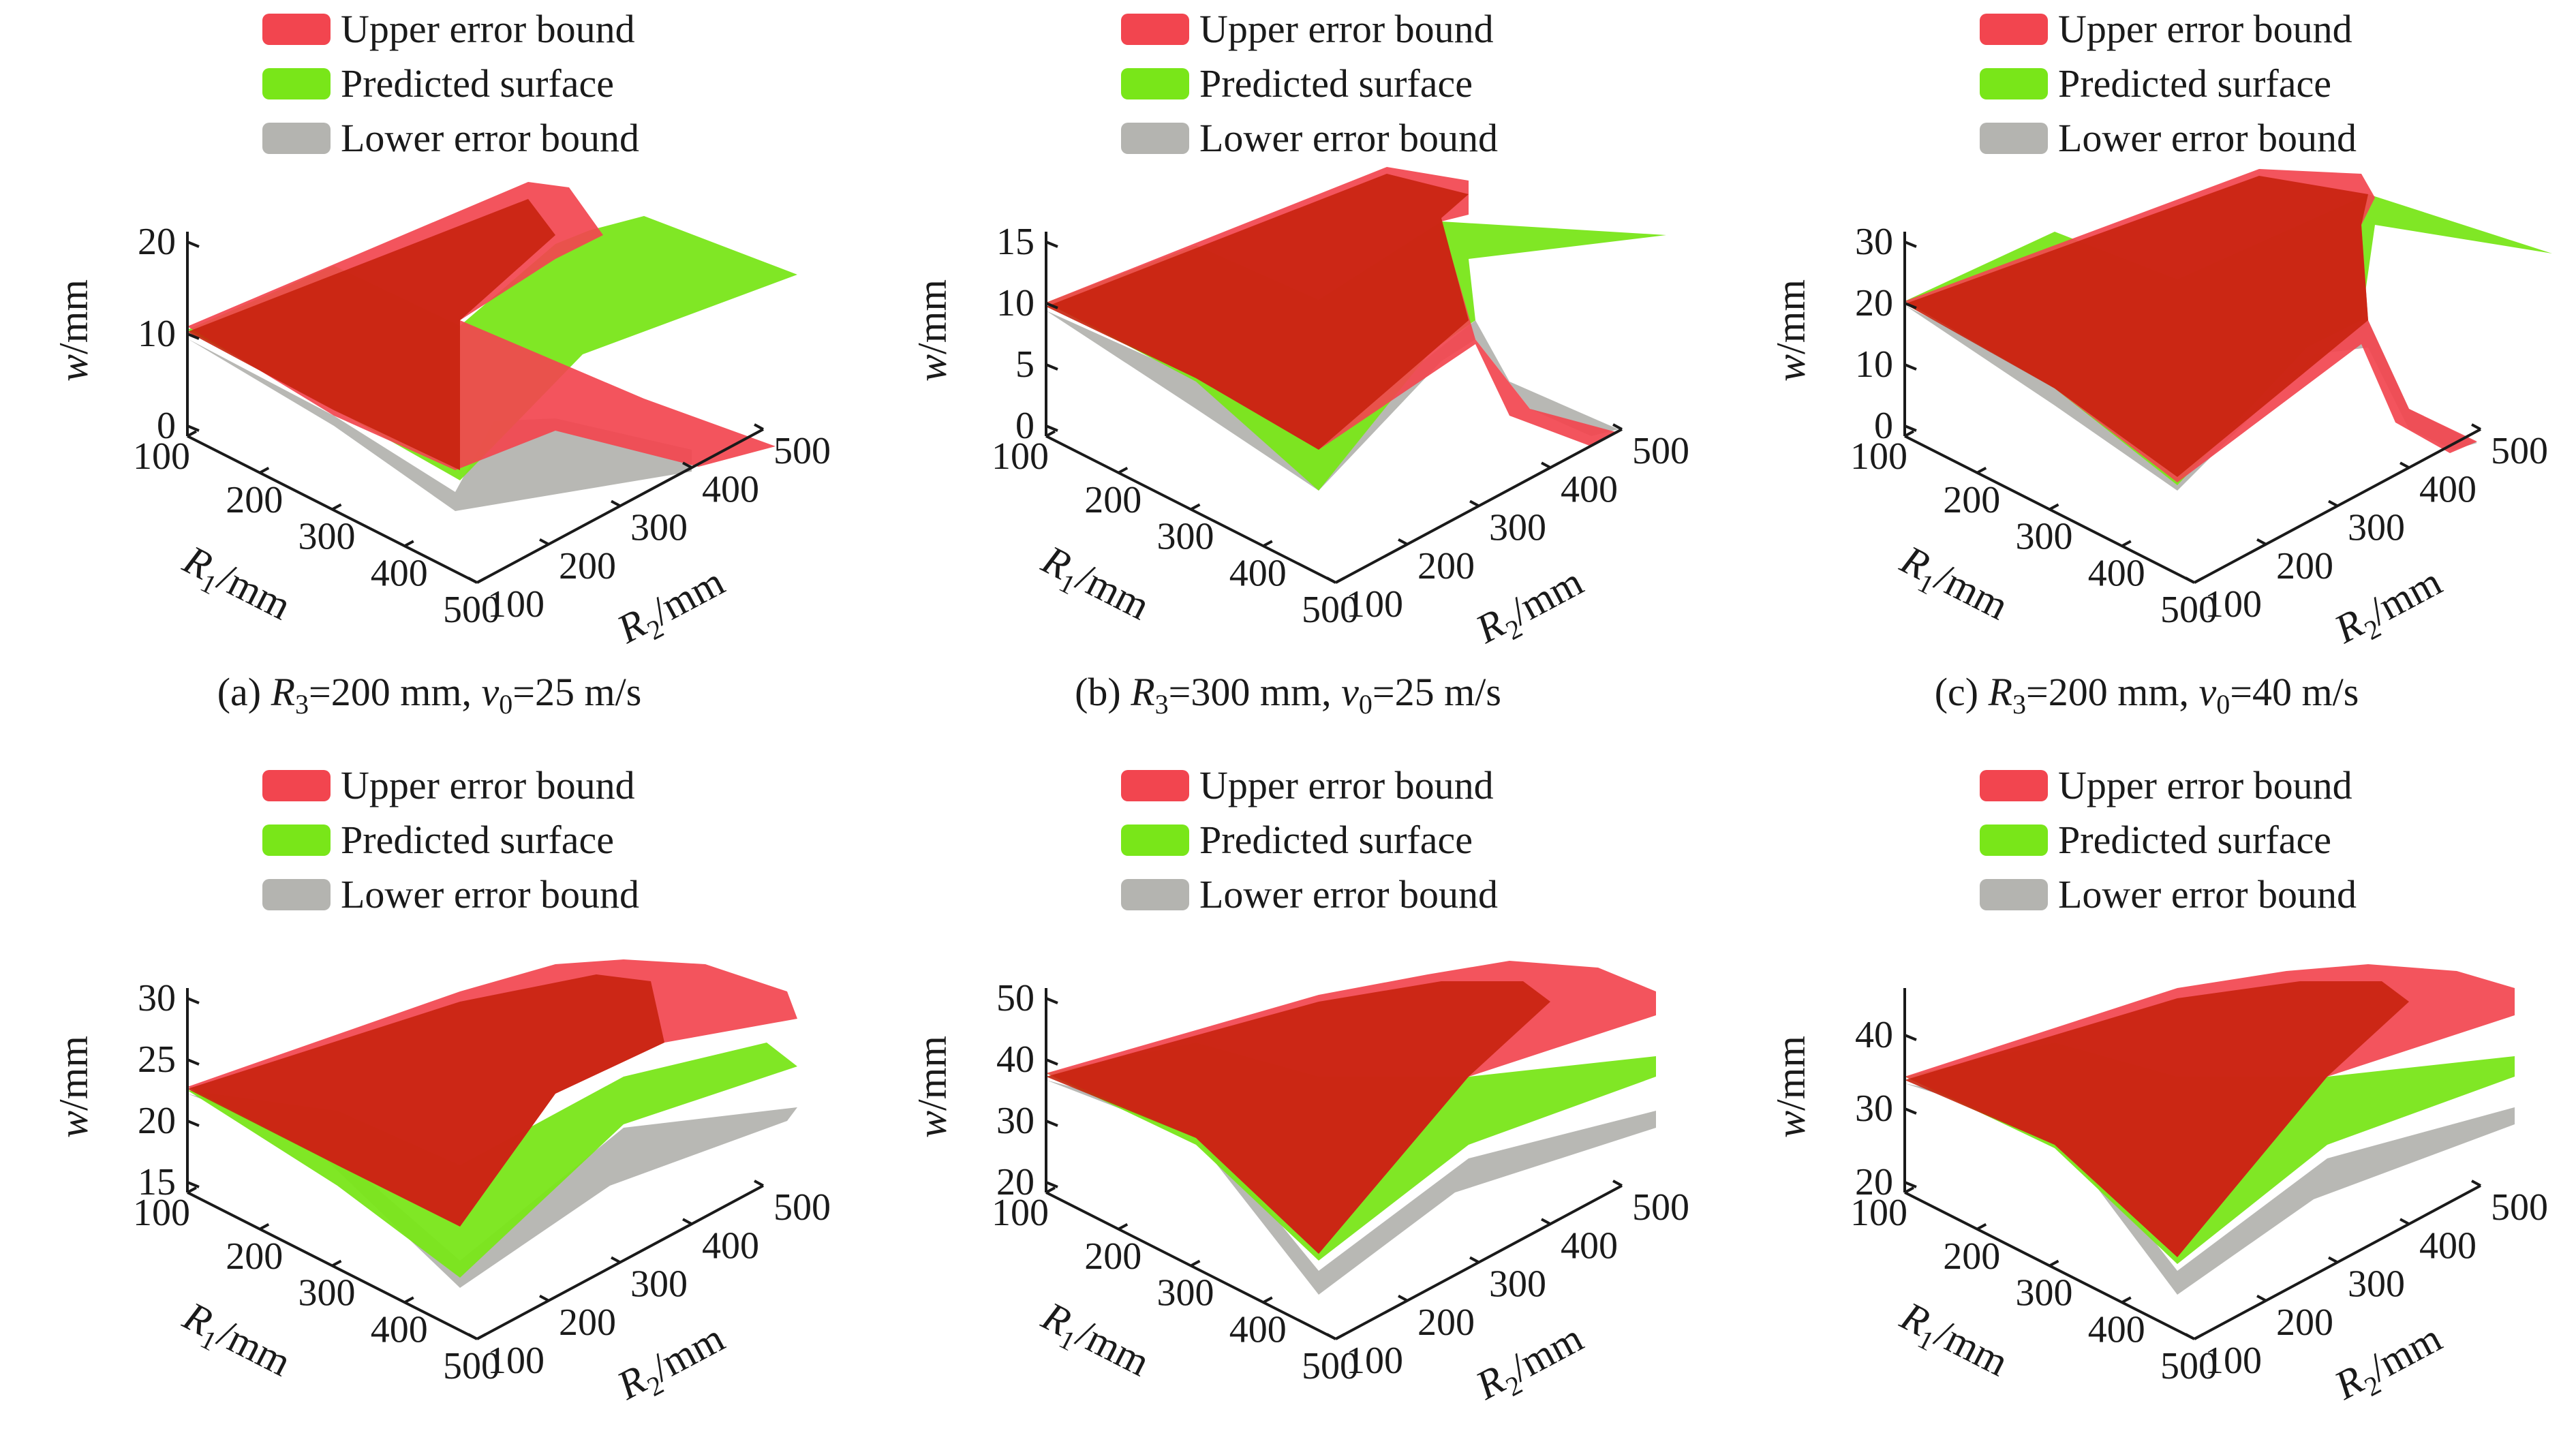  What do you see at coordinates (1094, 585) in the screenshot?
I see `r1-axis-label: R1/mm` at bounding box center [1094, 585].